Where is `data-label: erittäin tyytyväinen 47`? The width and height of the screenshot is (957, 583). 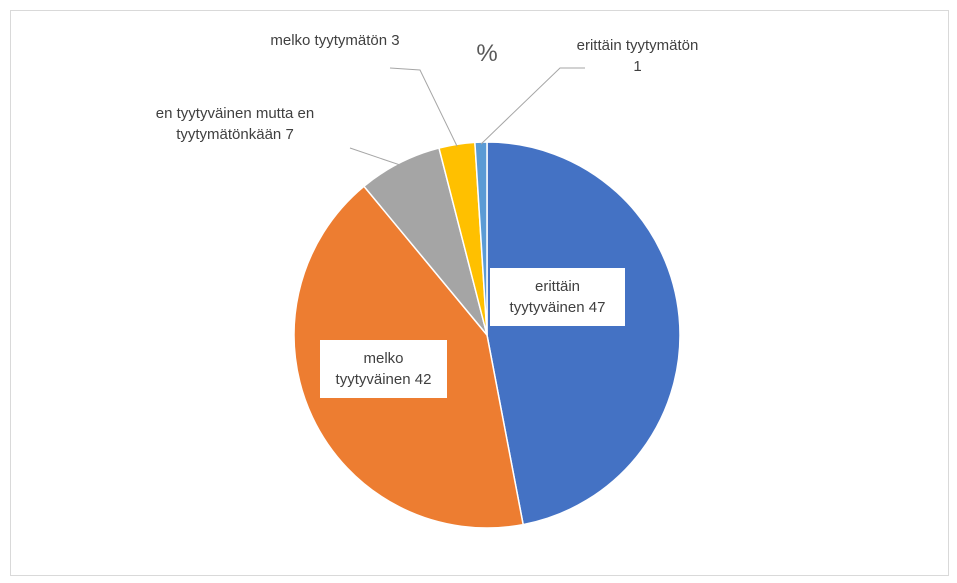
data-label: erittäin tyytyväinen 47 is located at coordinates (557, 297).